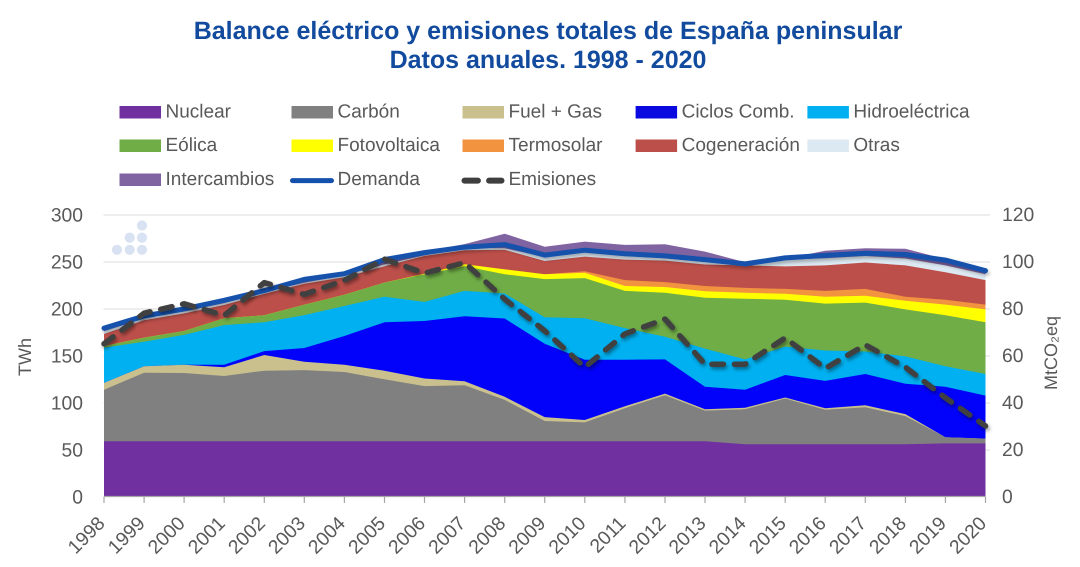 This screenshot has height=567, width=1080. I want to click on svg-text: 2014, so click(727, 535).